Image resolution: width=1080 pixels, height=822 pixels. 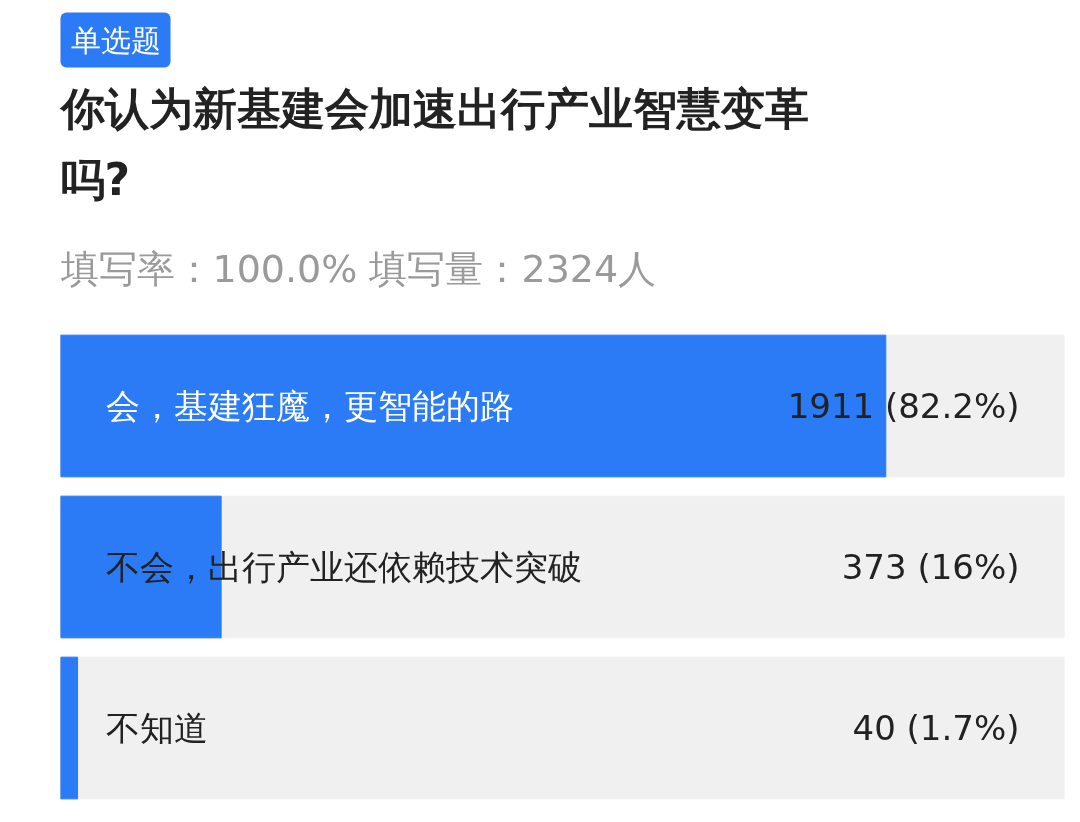 What do you see at coordinates (433, 144) in the screenshot?
I see `chart-title: 你认为新基建会加速出行产业智慧变革吗?` at bounding box center [433, 144].